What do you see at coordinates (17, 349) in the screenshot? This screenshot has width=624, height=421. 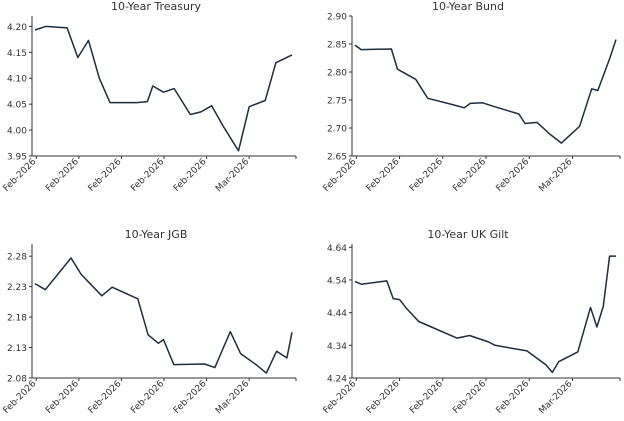 I see `y-tick-label: 2.13` at bounding box center [17, 349].